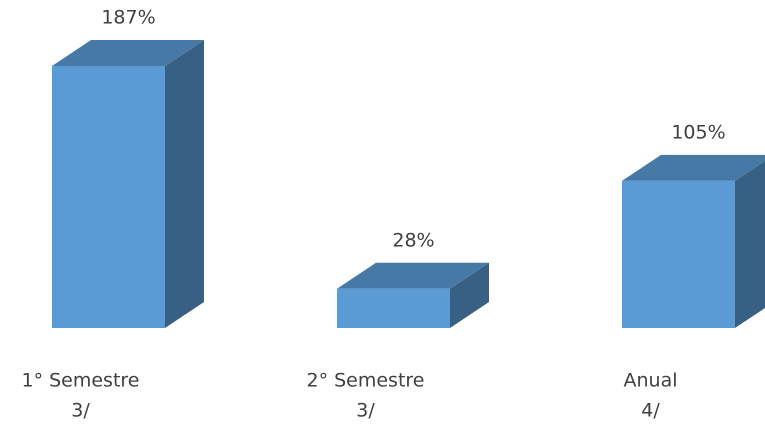  Describe the element at coordinates (698, 132) in the screenshot. I see `data-label: 105%` at that location.